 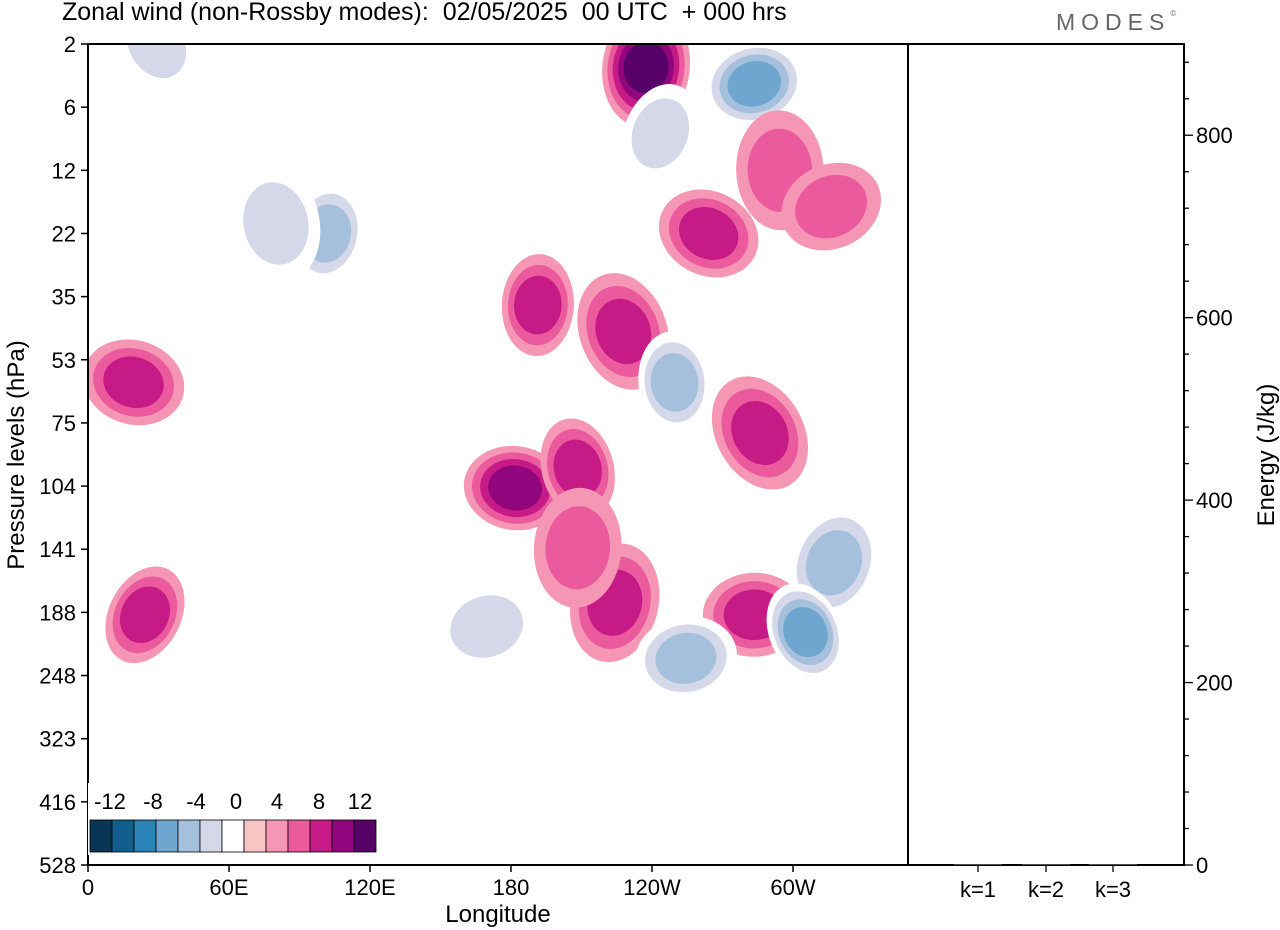 I want to click on y-tick-label: 12, so click(x=64, y=170).